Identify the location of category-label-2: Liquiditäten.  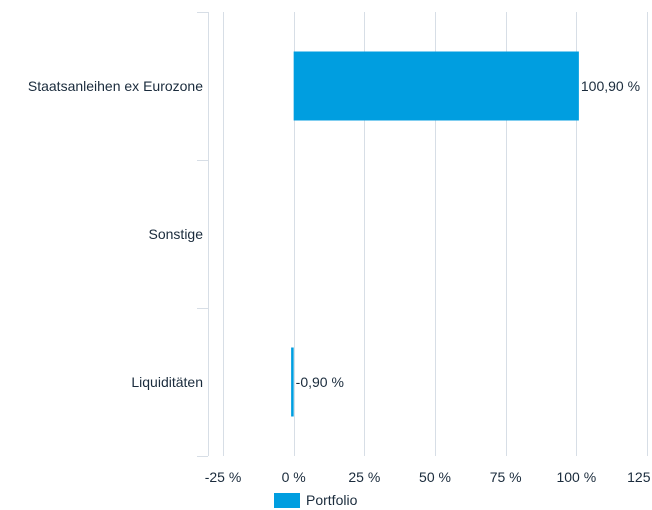
(167, 382).